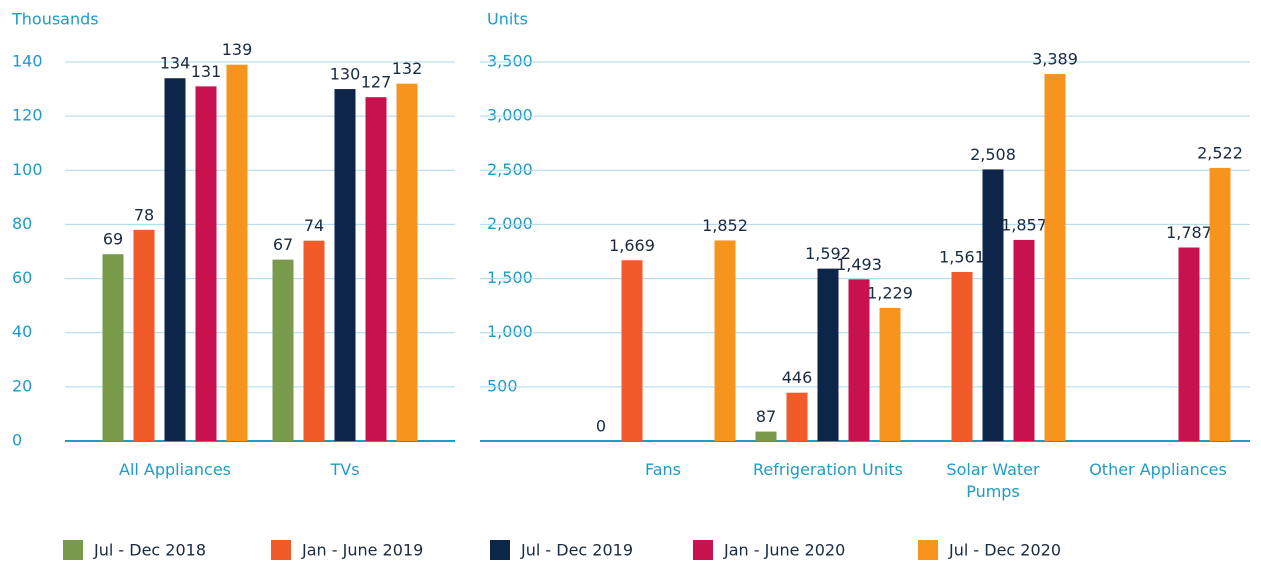  Describe the element at coordinates (1024, 224) in the screenshot. I see `data-label: 1,857` at that location.